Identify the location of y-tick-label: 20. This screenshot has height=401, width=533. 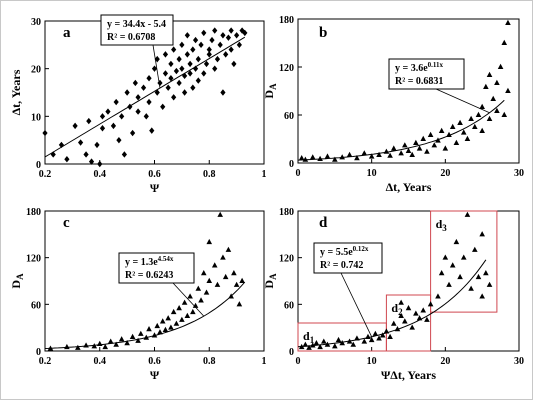
(36, 70).